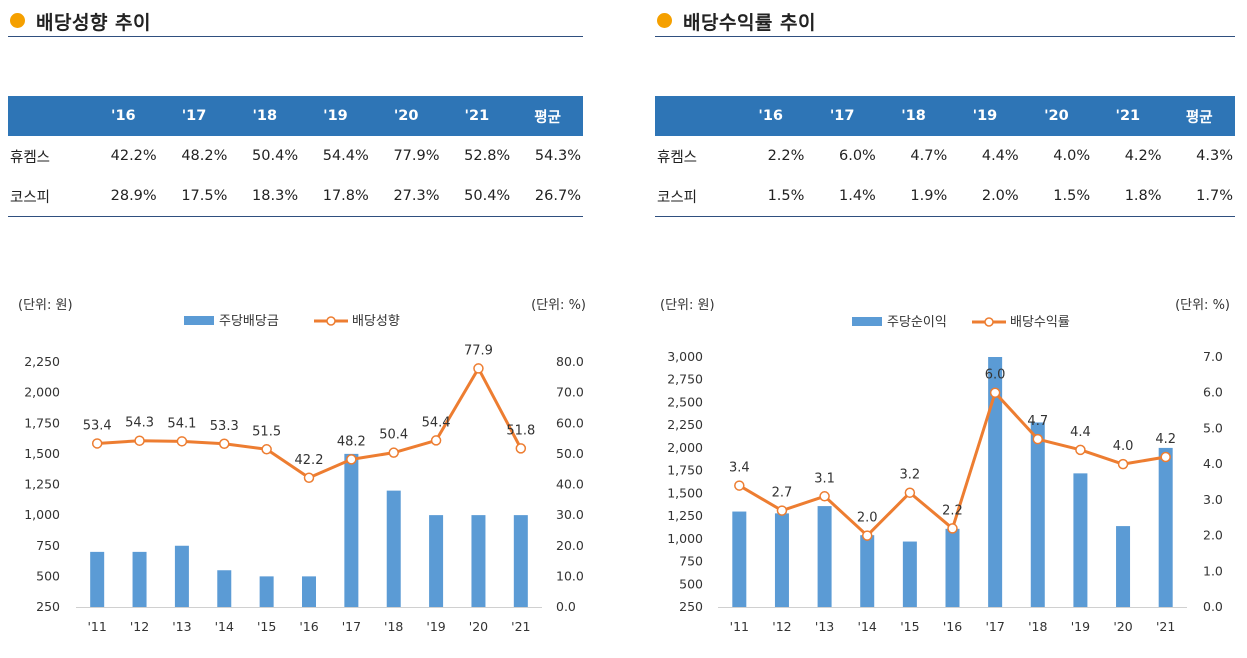  Describe the element at coordinates (204, 156) in the screenshot. I see `table-cell: 48.2%` at that location.